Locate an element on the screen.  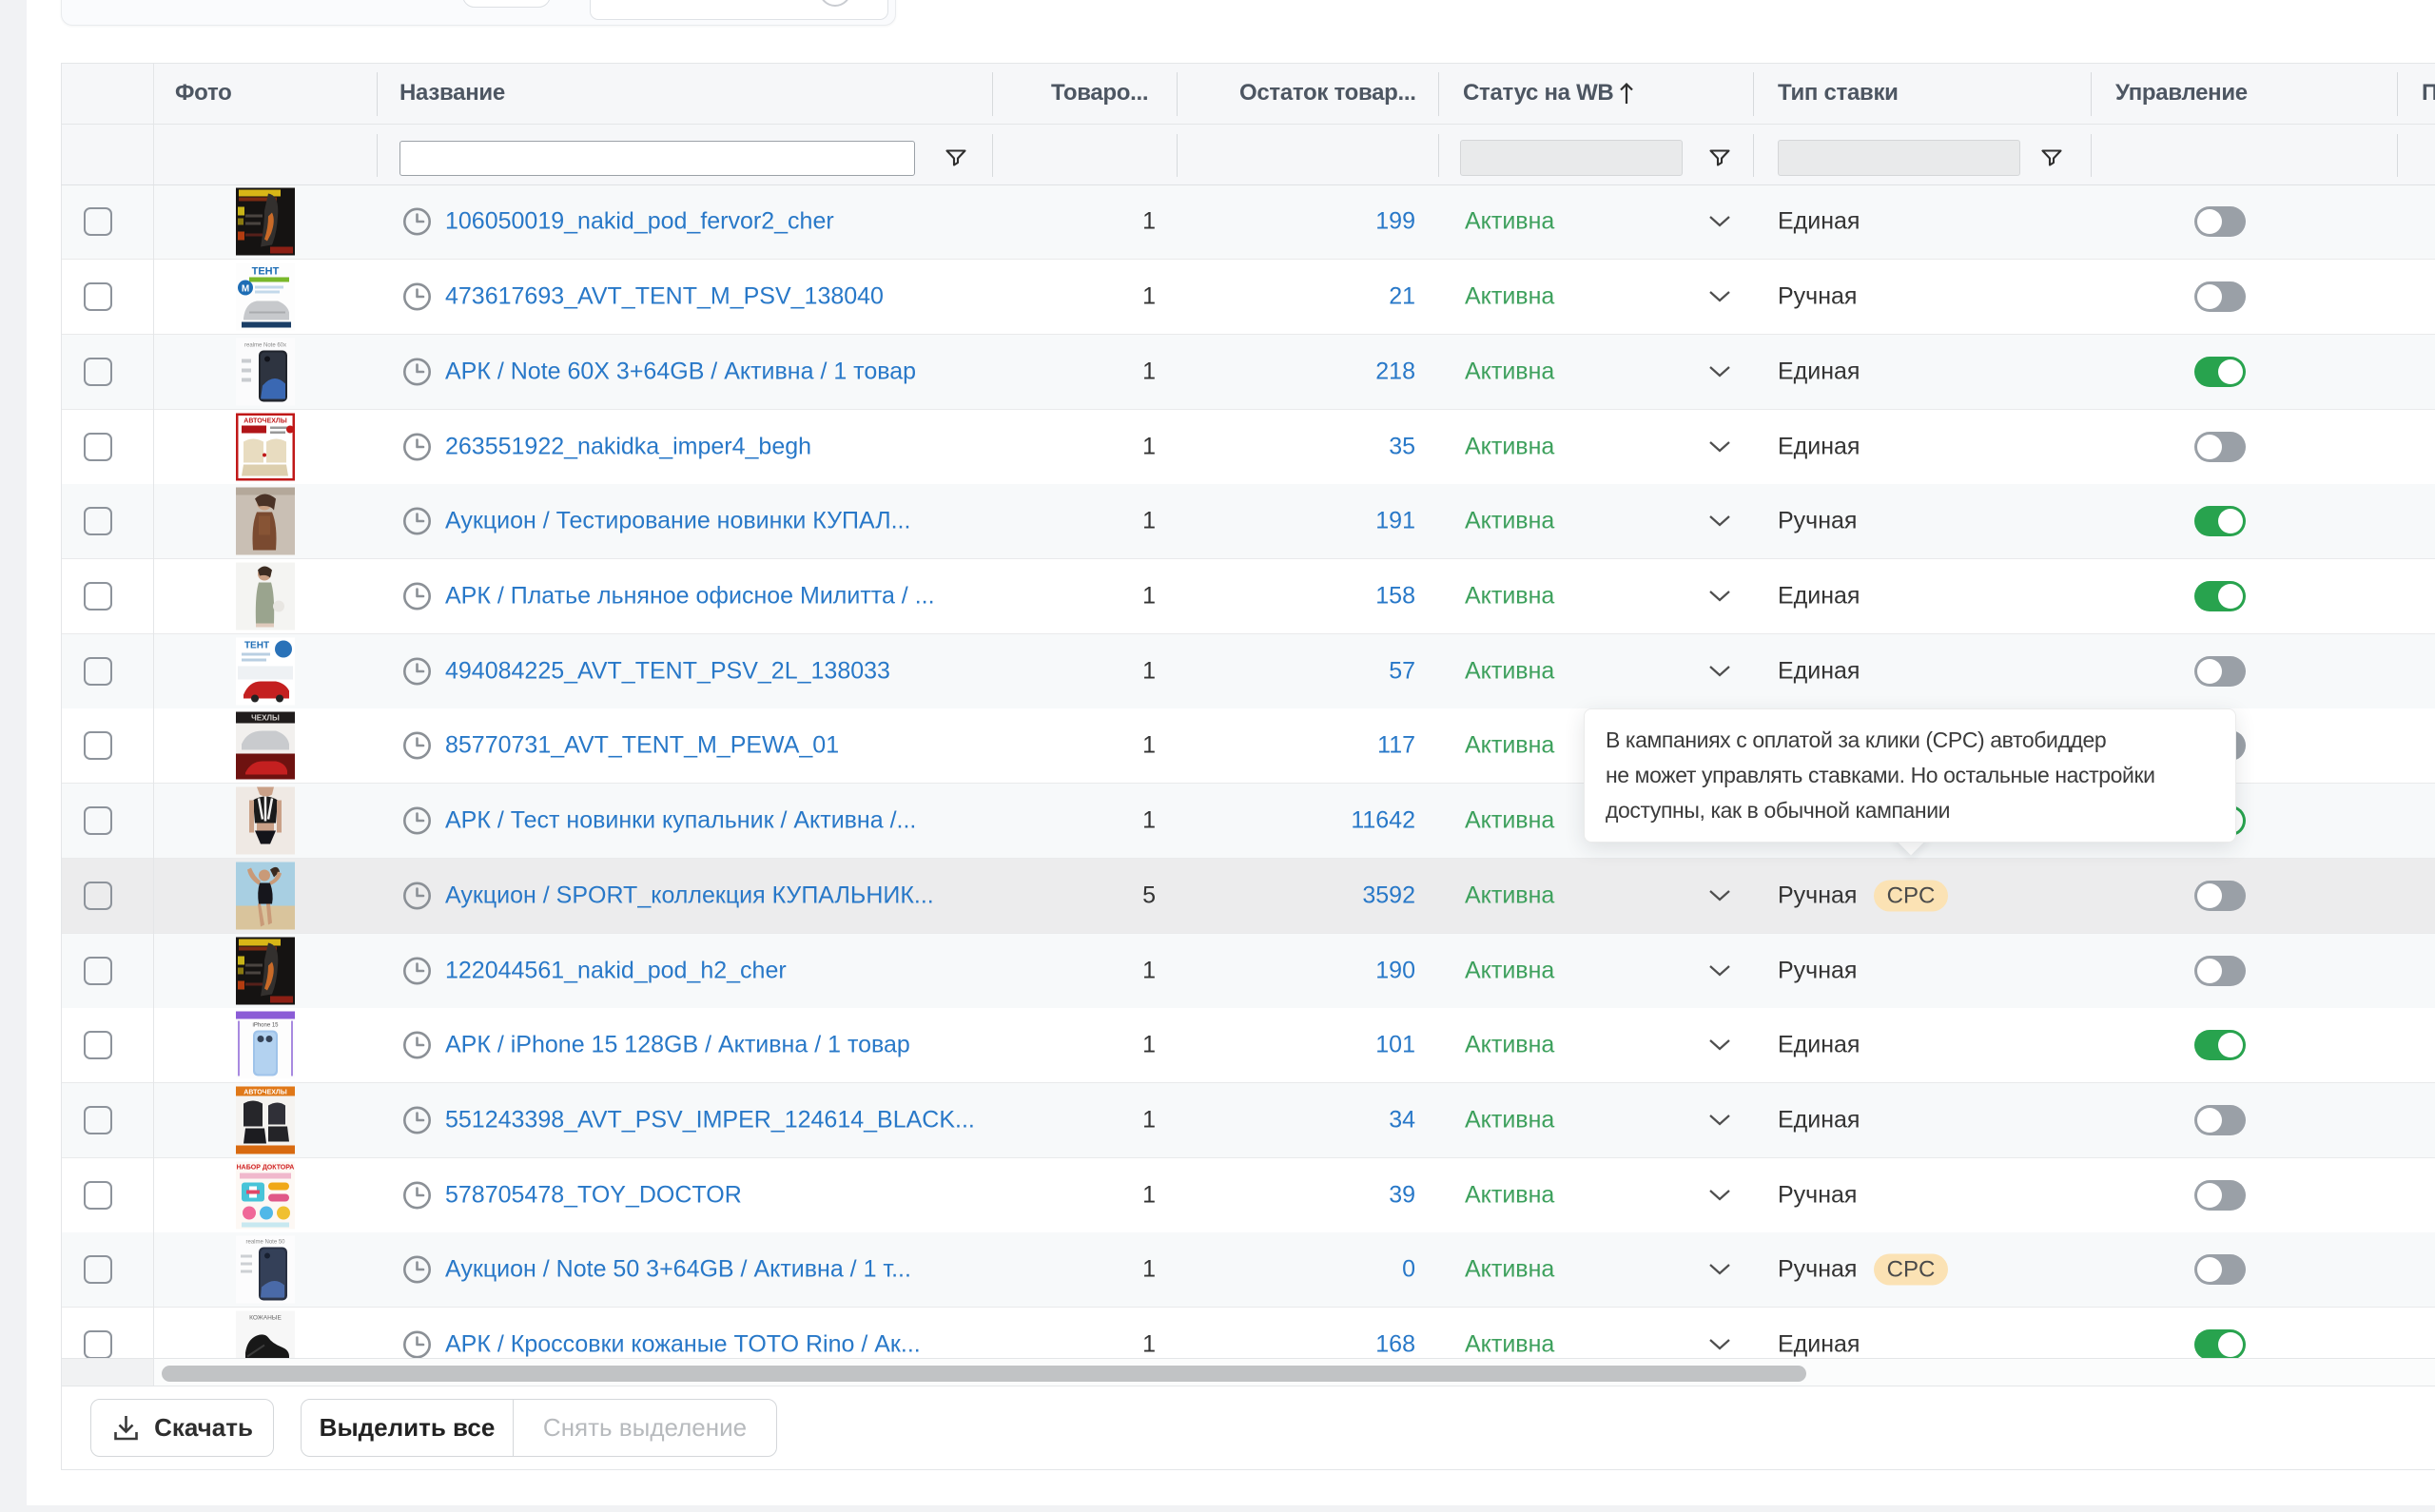
svg-text: iPhone 15 is located at coordinates (265, 1026).